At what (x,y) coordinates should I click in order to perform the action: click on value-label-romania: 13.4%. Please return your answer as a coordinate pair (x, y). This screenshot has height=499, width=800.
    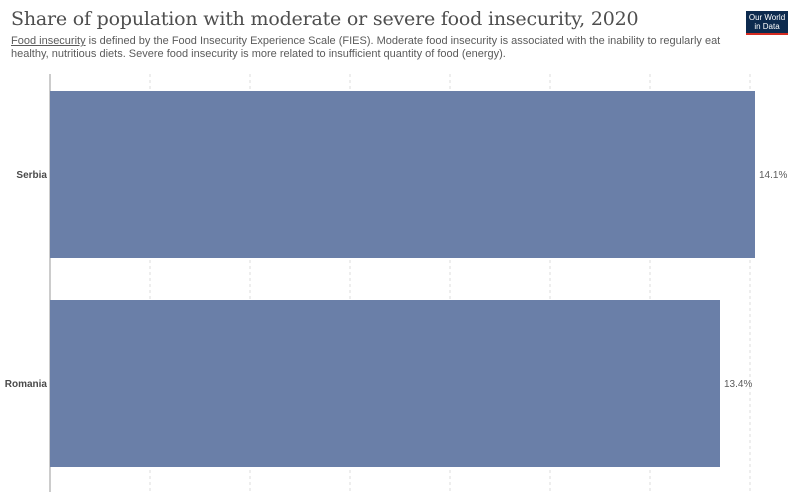
    Looking at the image, I should click on (738, 384).